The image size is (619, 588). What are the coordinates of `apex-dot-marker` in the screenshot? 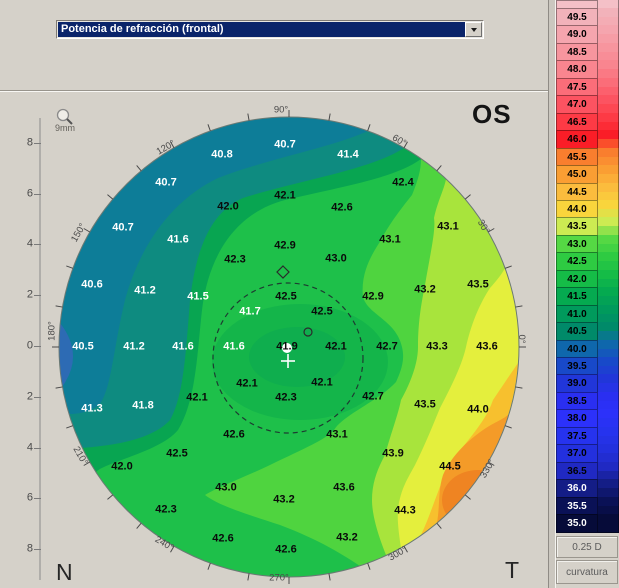 It's located at (287, 348).